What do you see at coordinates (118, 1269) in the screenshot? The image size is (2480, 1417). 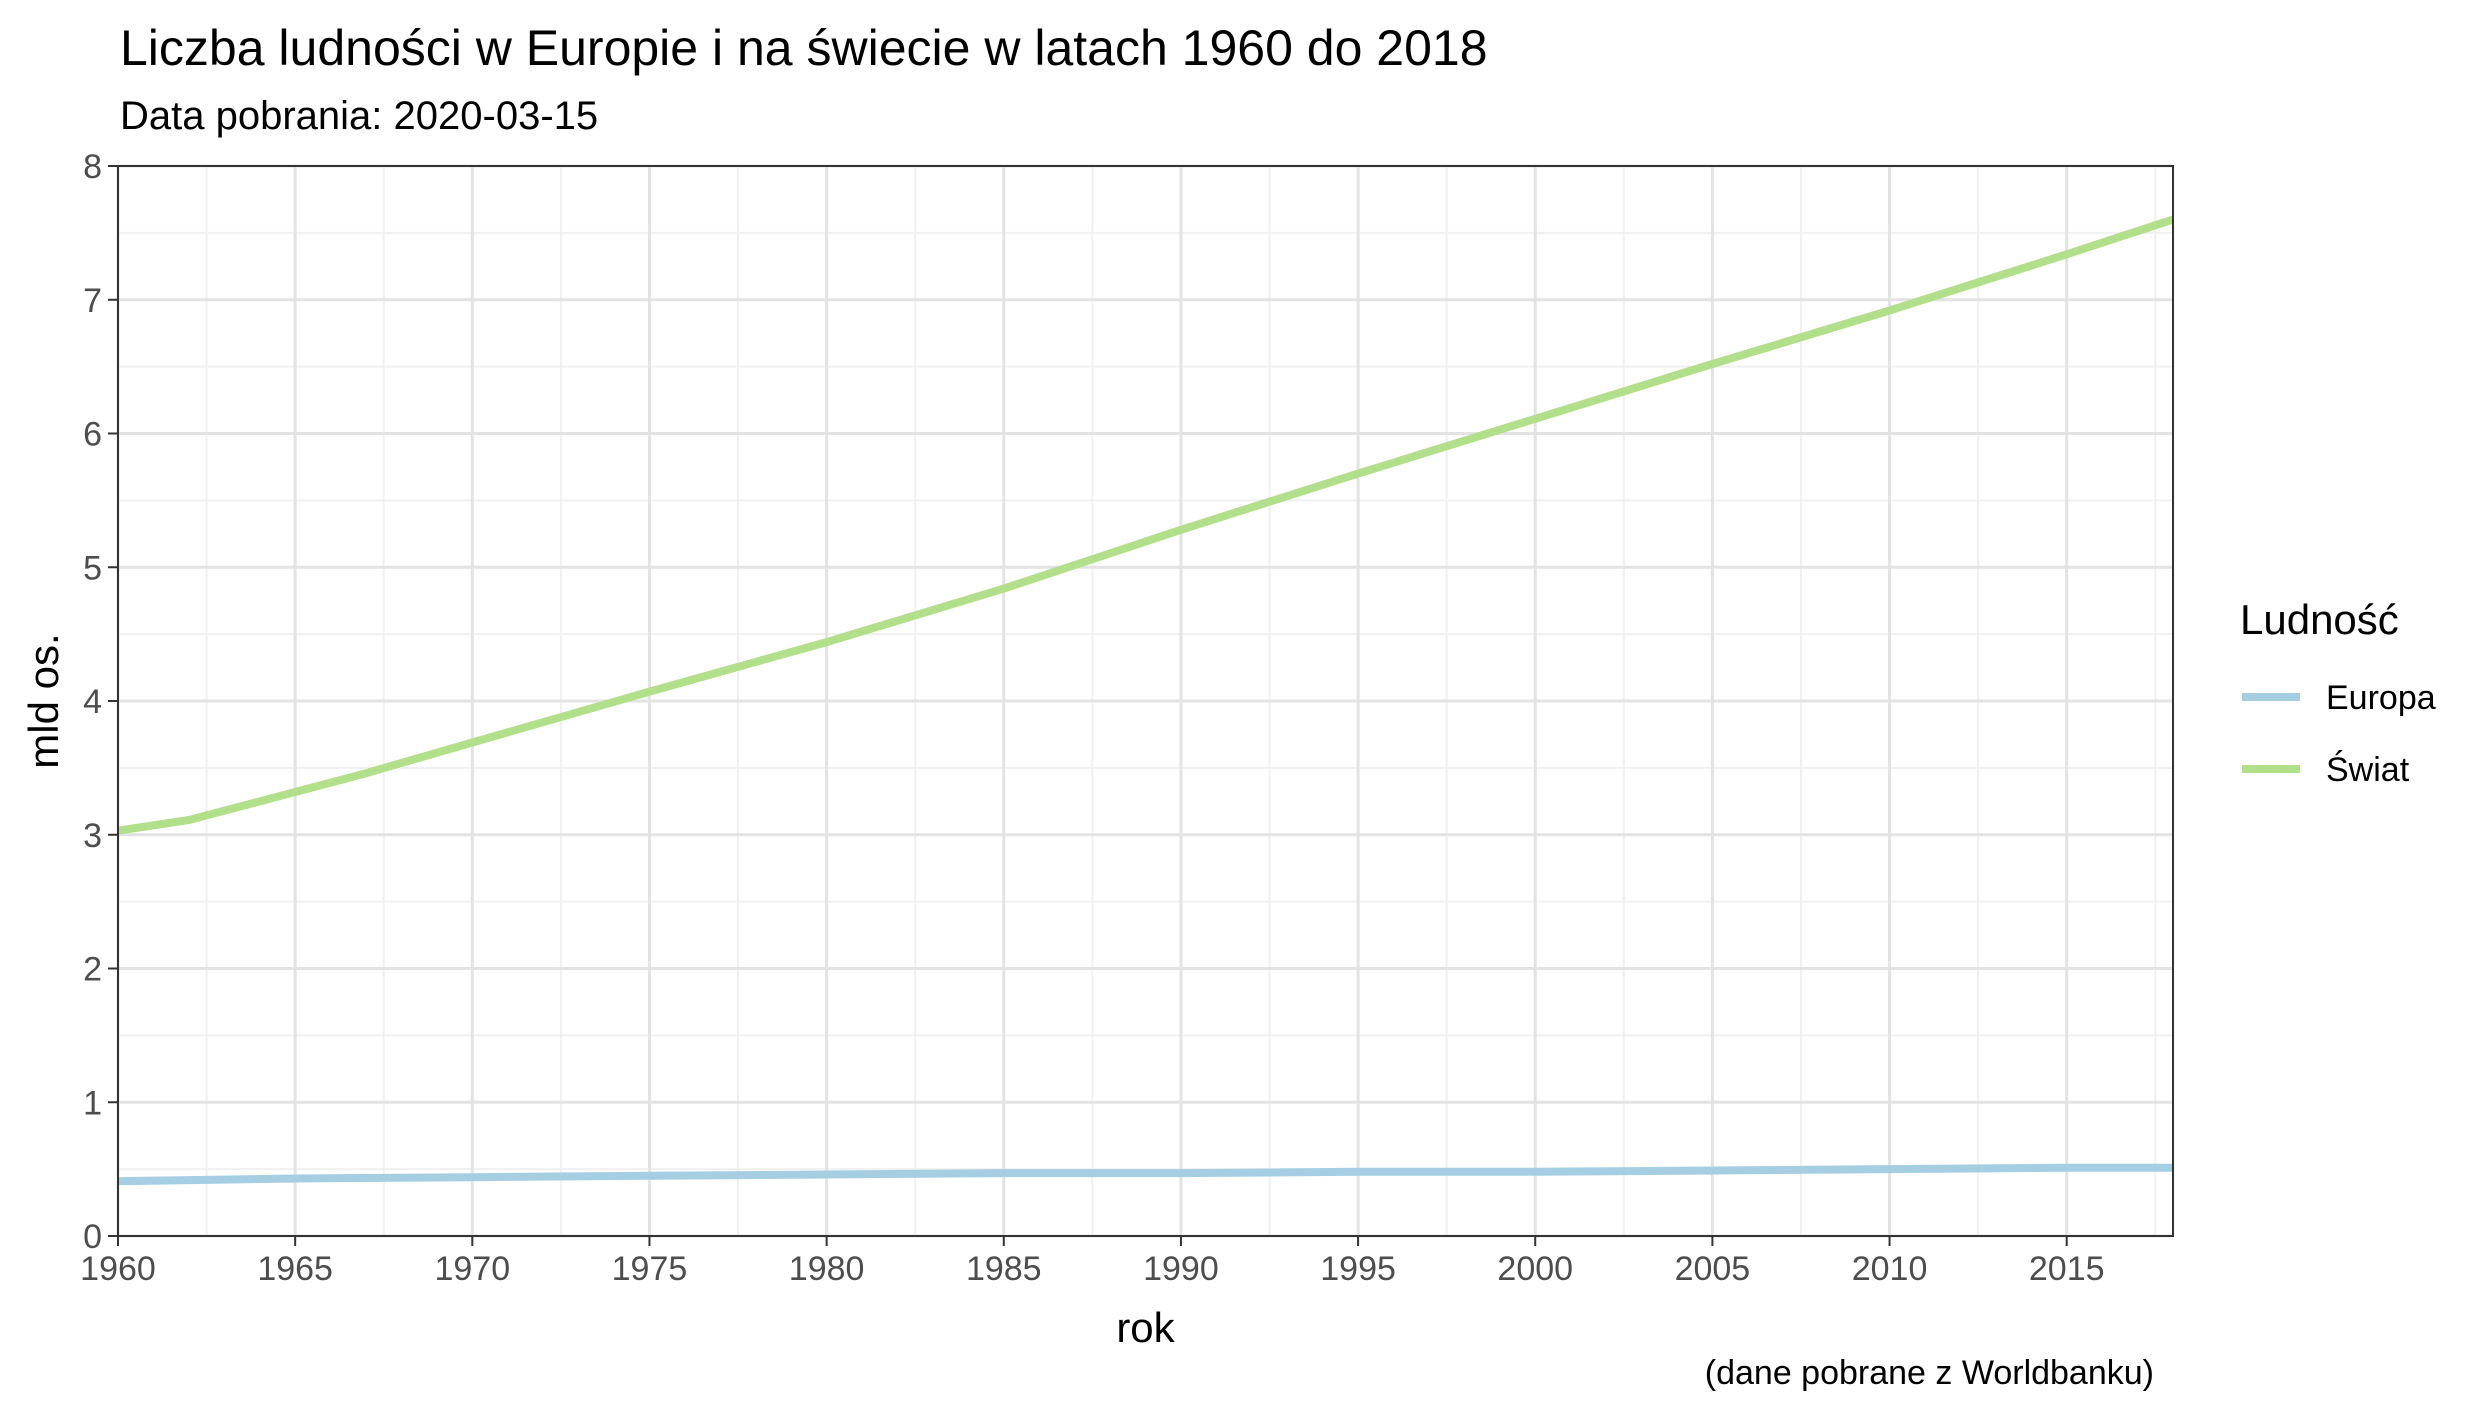 I see `x-tick-label: 1960` at bounding box center [118, 1269].